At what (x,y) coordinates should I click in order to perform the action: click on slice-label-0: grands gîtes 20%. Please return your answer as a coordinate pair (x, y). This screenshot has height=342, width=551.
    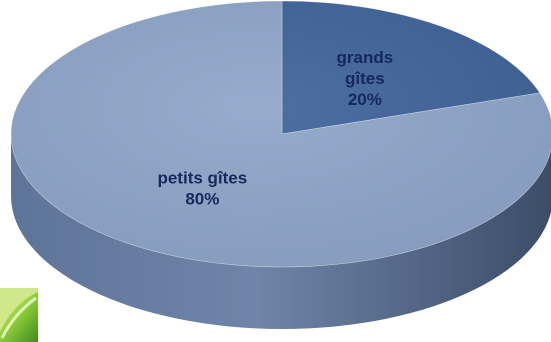
    Looking at the image, I should click on (364, 78).